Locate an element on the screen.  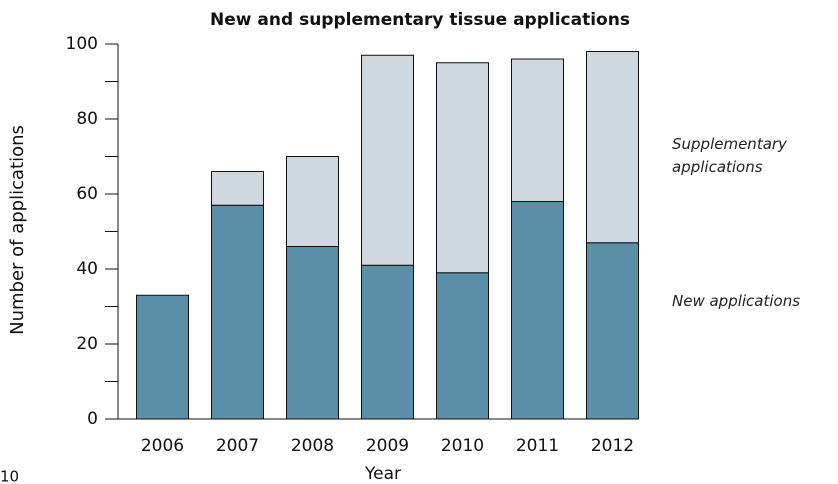
page-number: 10 is located at coordinates (9, 476).